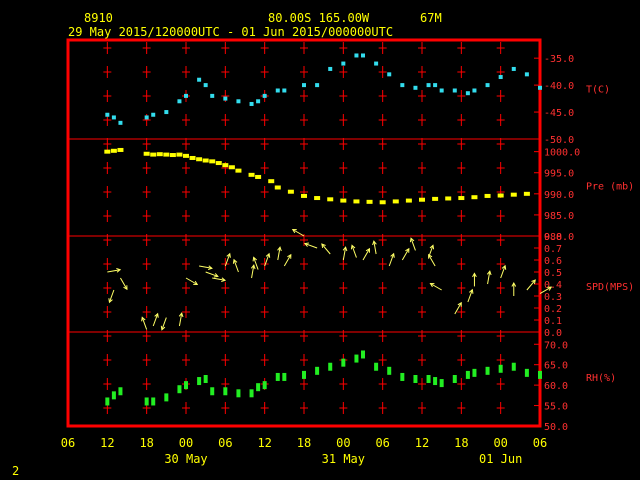 The width and height of the screenshot is (640, 480). I want to click on y-tick-label: 980.0, so click(559, 237).